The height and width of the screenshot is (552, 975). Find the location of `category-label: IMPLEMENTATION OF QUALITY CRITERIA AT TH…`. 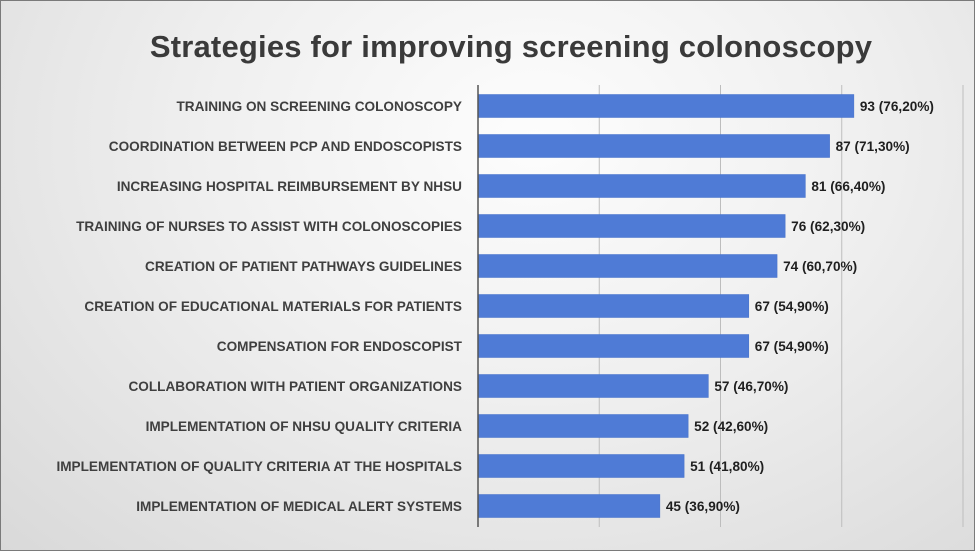

category-label: IMPLEMENTATION OF QUALITY CRITERIA AT TH… is located at coordinates (259, 466).